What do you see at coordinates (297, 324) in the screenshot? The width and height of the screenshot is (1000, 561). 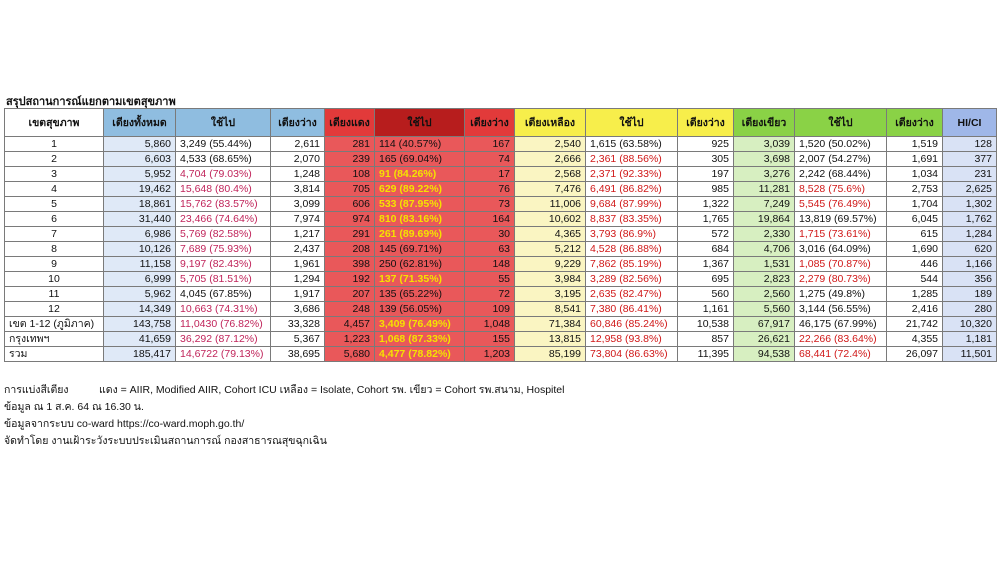 I see `cell-free: 33,328` at bounding box center [297, 324].